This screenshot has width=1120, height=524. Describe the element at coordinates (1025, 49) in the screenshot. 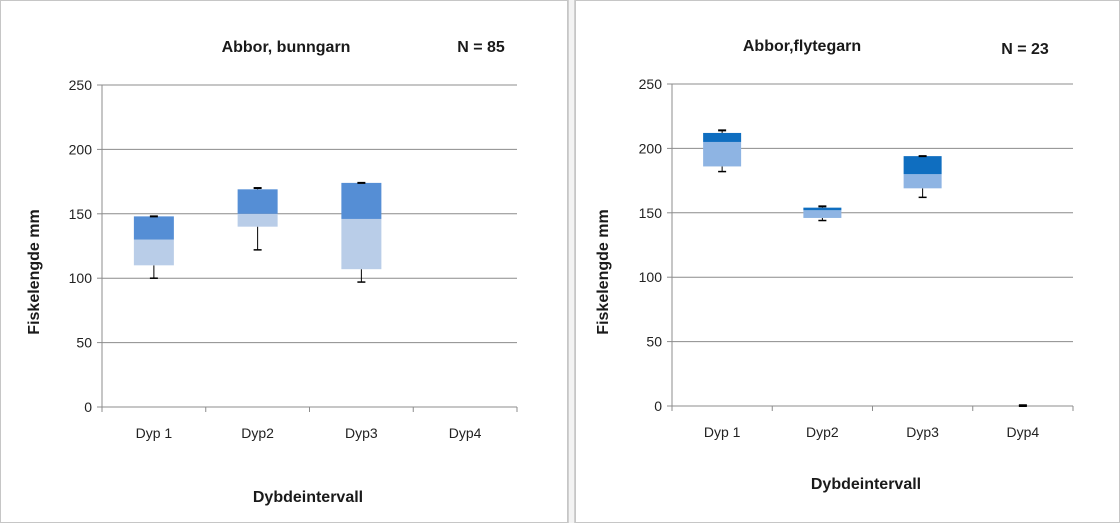

I see `sample-size-label: N = 23` at that location.